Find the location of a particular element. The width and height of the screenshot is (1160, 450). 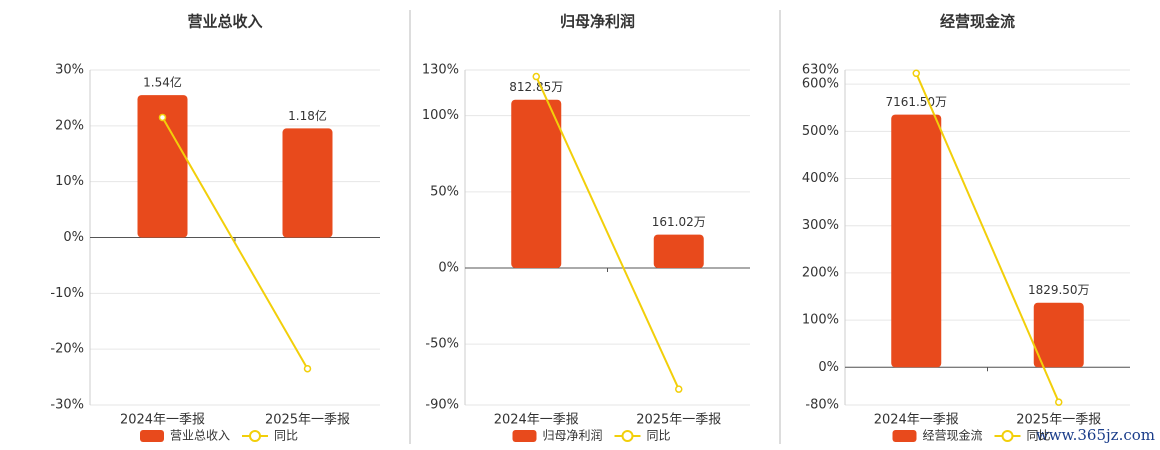

legend-label: 归母净利润 is located at coordinates (573, 436).